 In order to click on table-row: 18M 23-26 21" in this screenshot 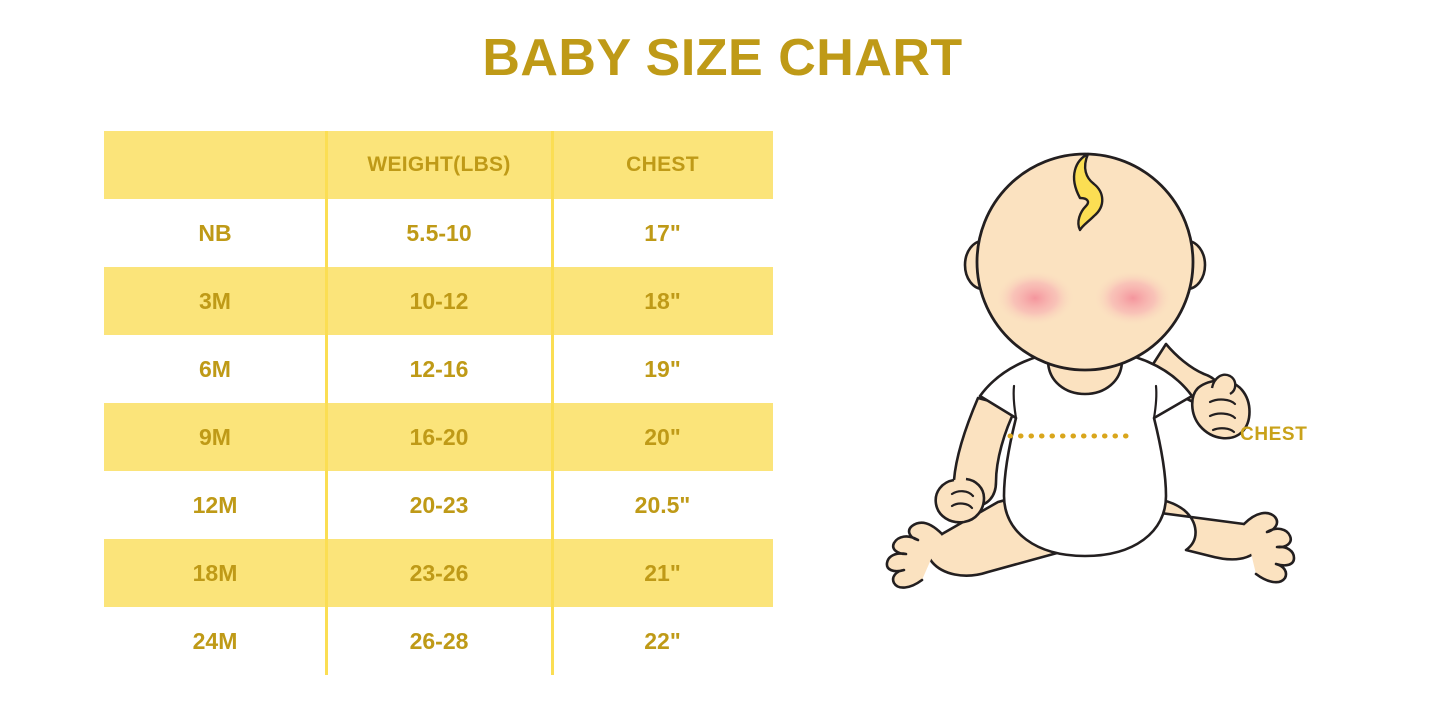, I will do `click(438, 573)`.